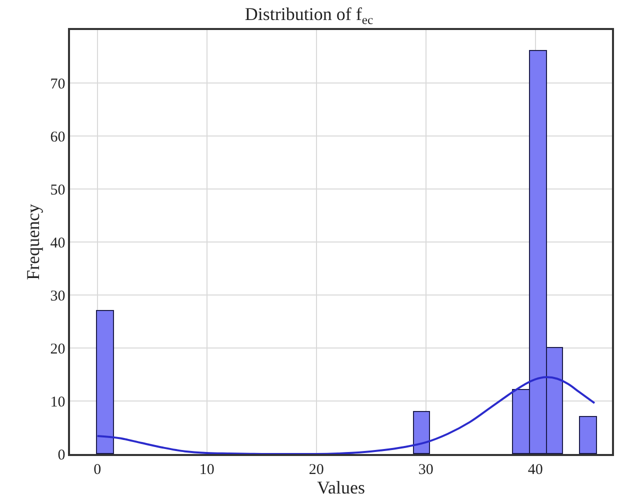 The height and width of the screenshot is (504, 618). What do you see at coordinates (32, 242) in the screenshot?
I see `y-axis-title: Frequency` at bounding box center [32, 242].